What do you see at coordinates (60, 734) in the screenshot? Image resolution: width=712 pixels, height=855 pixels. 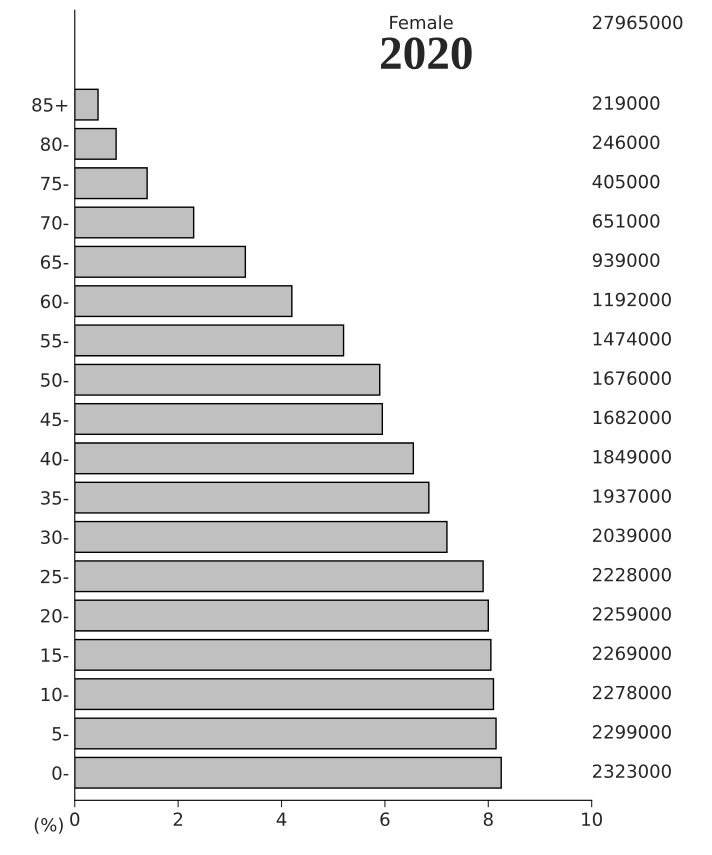 I see `y-tick-label: 5-` at bounding box center [60, 734].